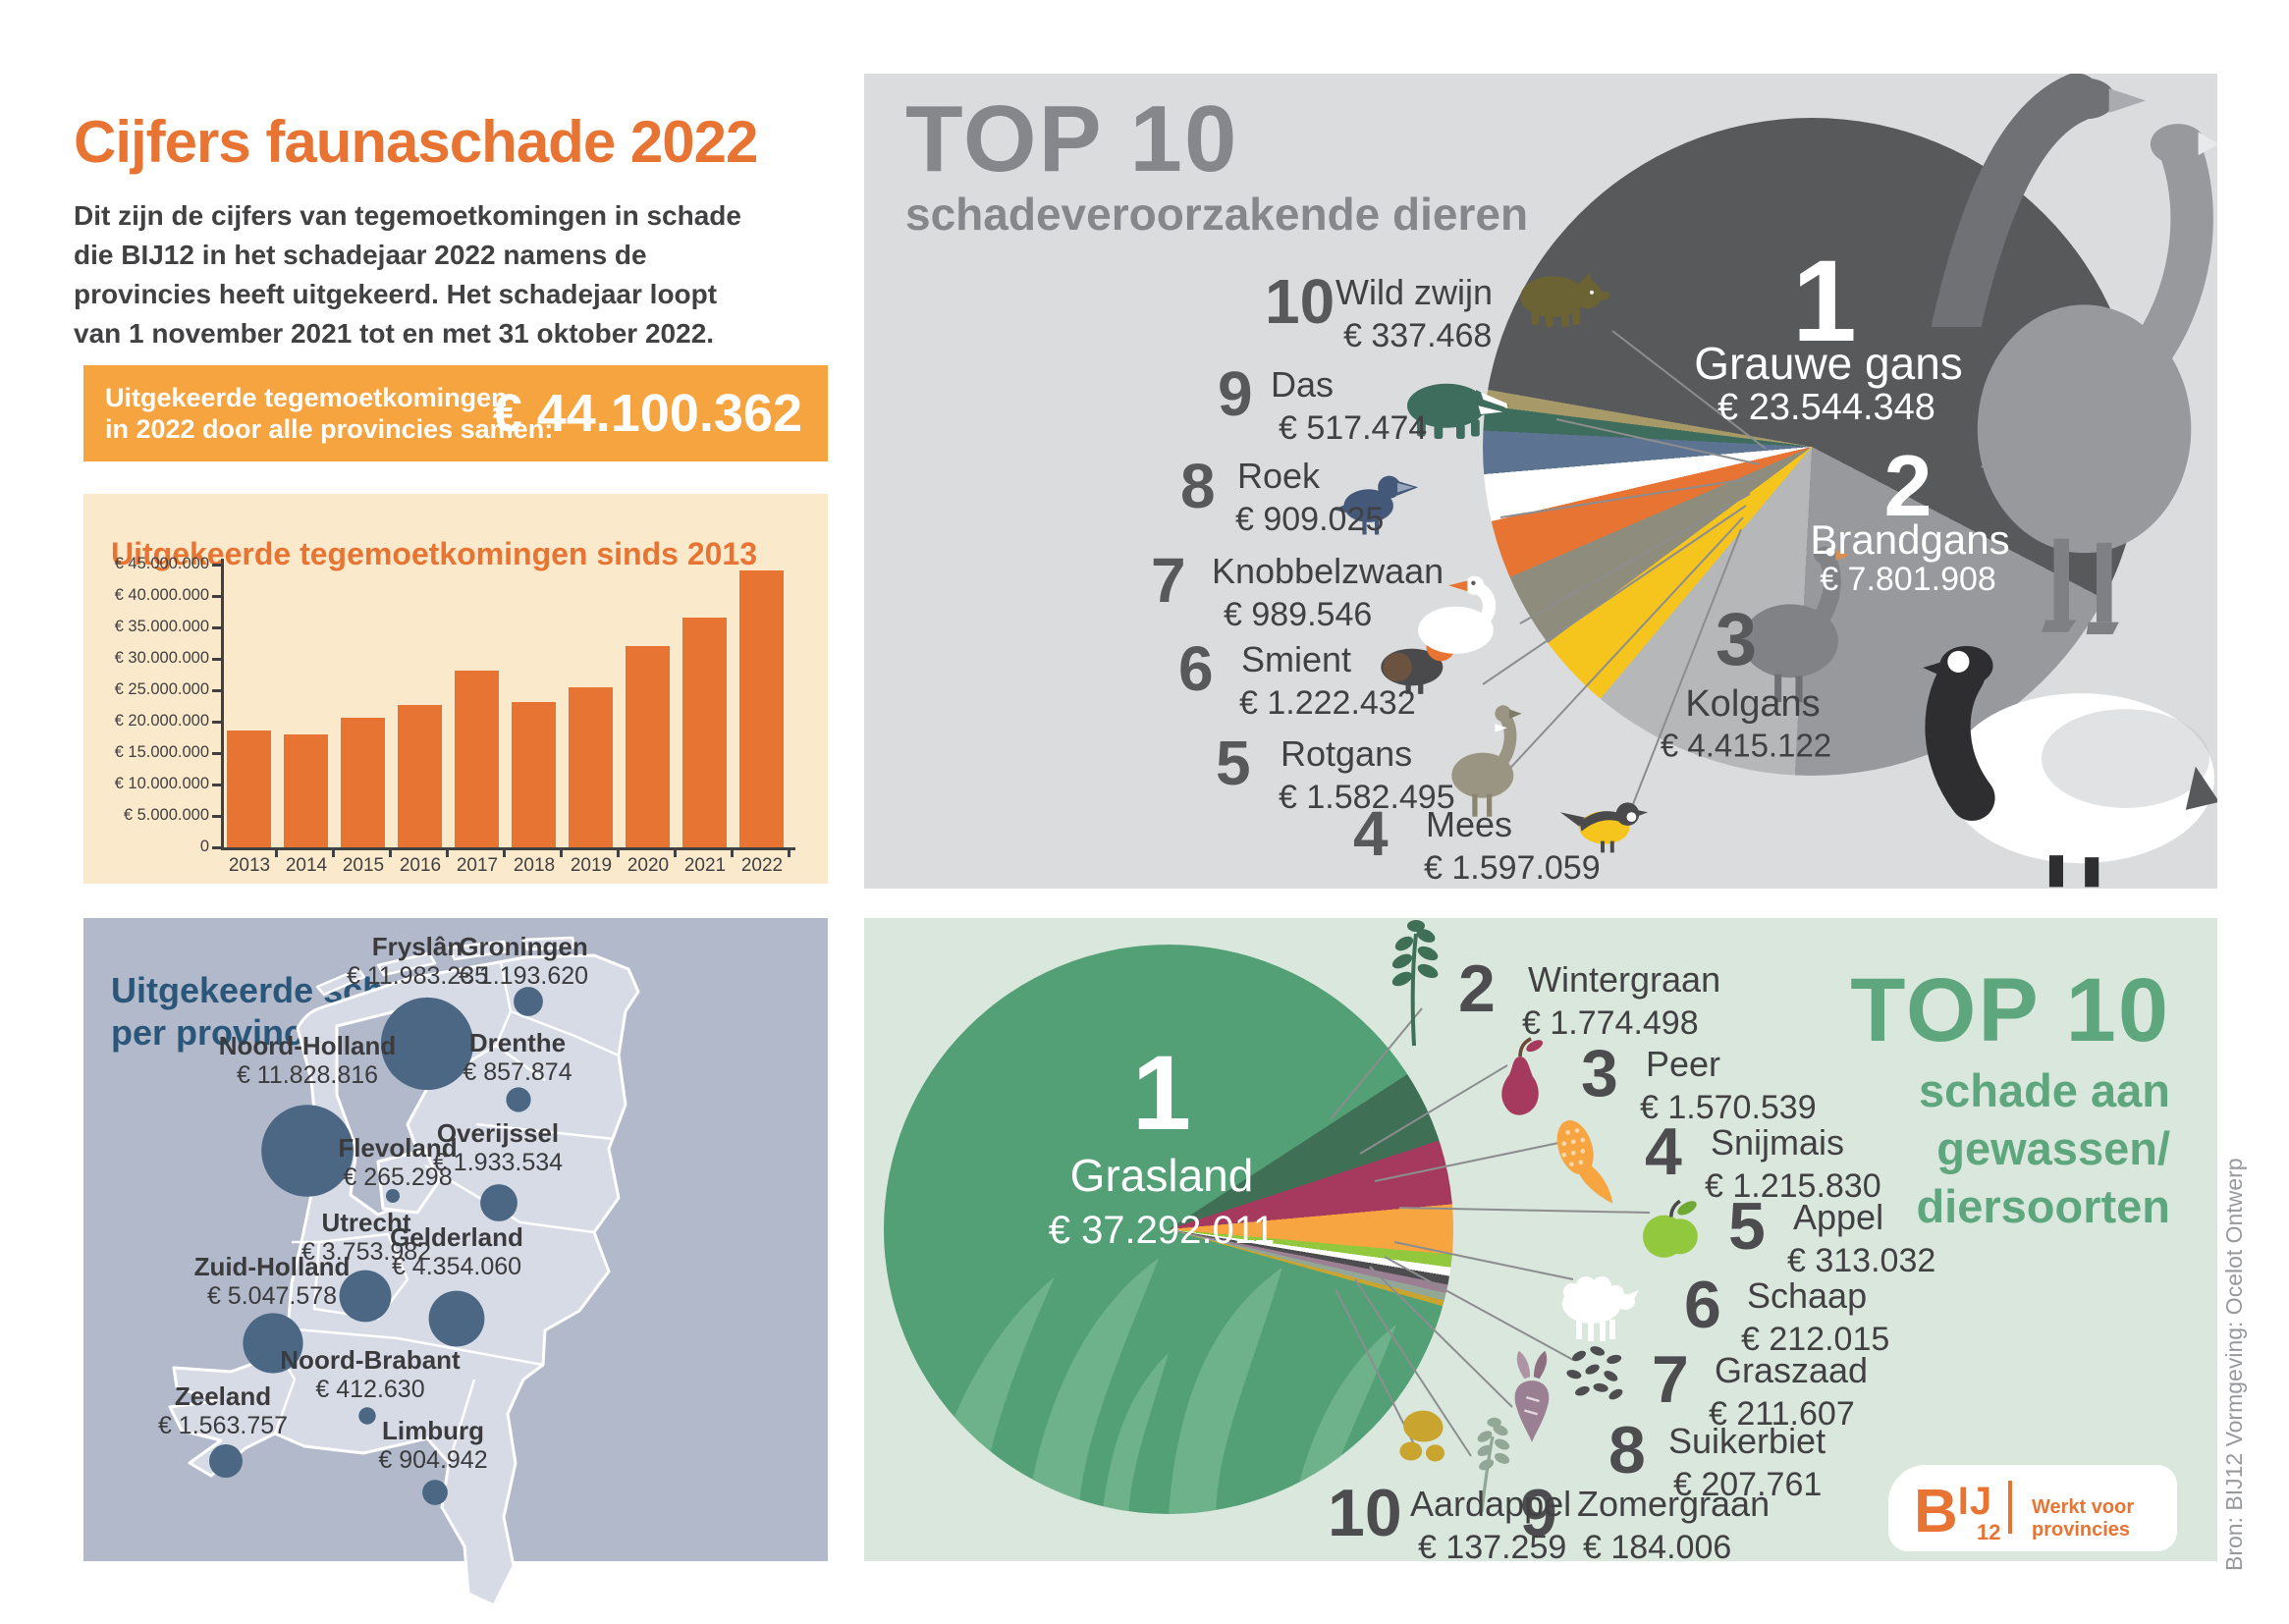 The height and width of the screenshot is (1624, 2289). What do you see at coordinates (1861, 1260) in the screenshot?
I see `item-appel-amount: € 313.032` at bounding box center [1861, 1260].